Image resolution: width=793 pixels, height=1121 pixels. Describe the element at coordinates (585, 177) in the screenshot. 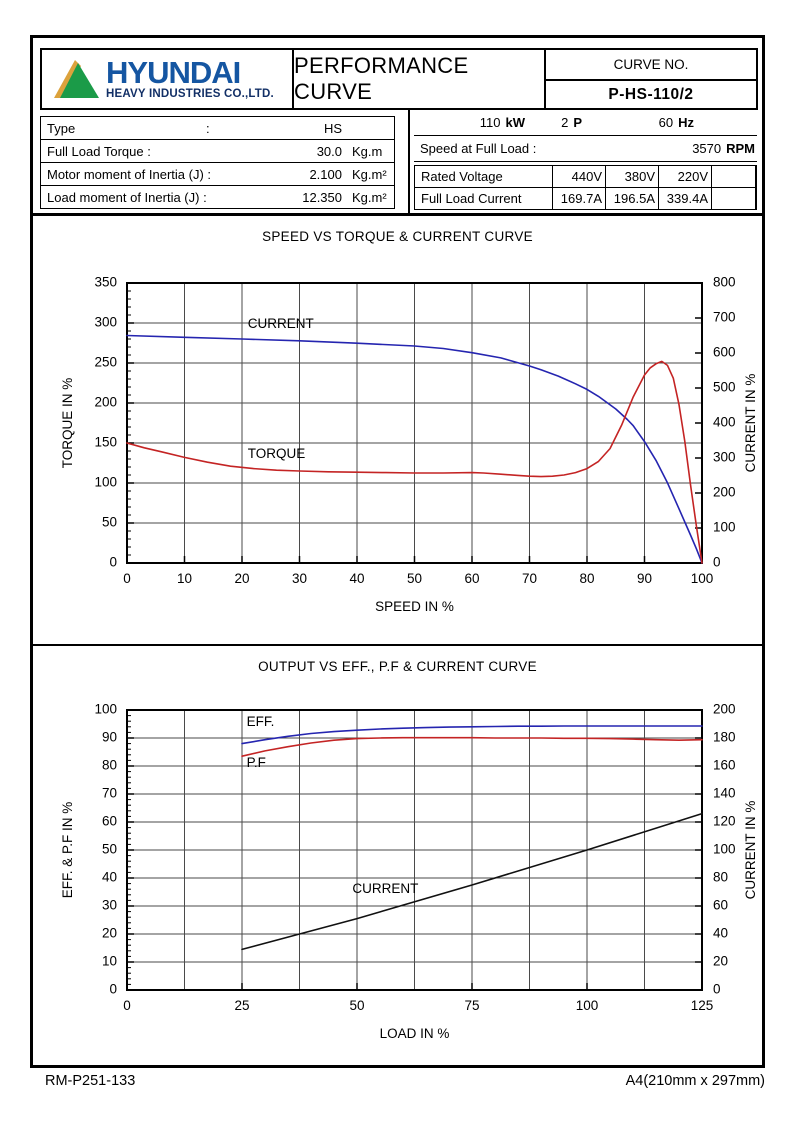

I see `table-row-voltage: Rated Voltage 440V 380V 220V` at that location.